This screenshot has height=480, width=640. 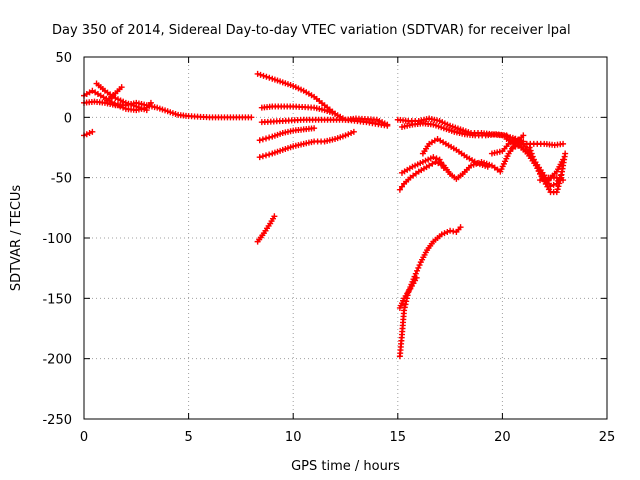 I want to click on y-tick-labels: 50 0 -50 -100 -150 -200 -250, so click(x=57, y=239).